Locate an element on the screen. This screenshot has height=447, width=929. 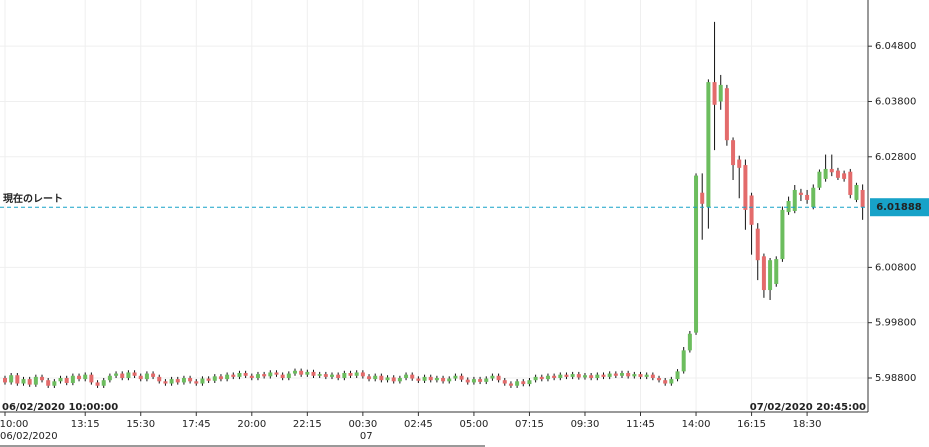
x-tick-label: 17:45 is located at coordinates (196, 424).